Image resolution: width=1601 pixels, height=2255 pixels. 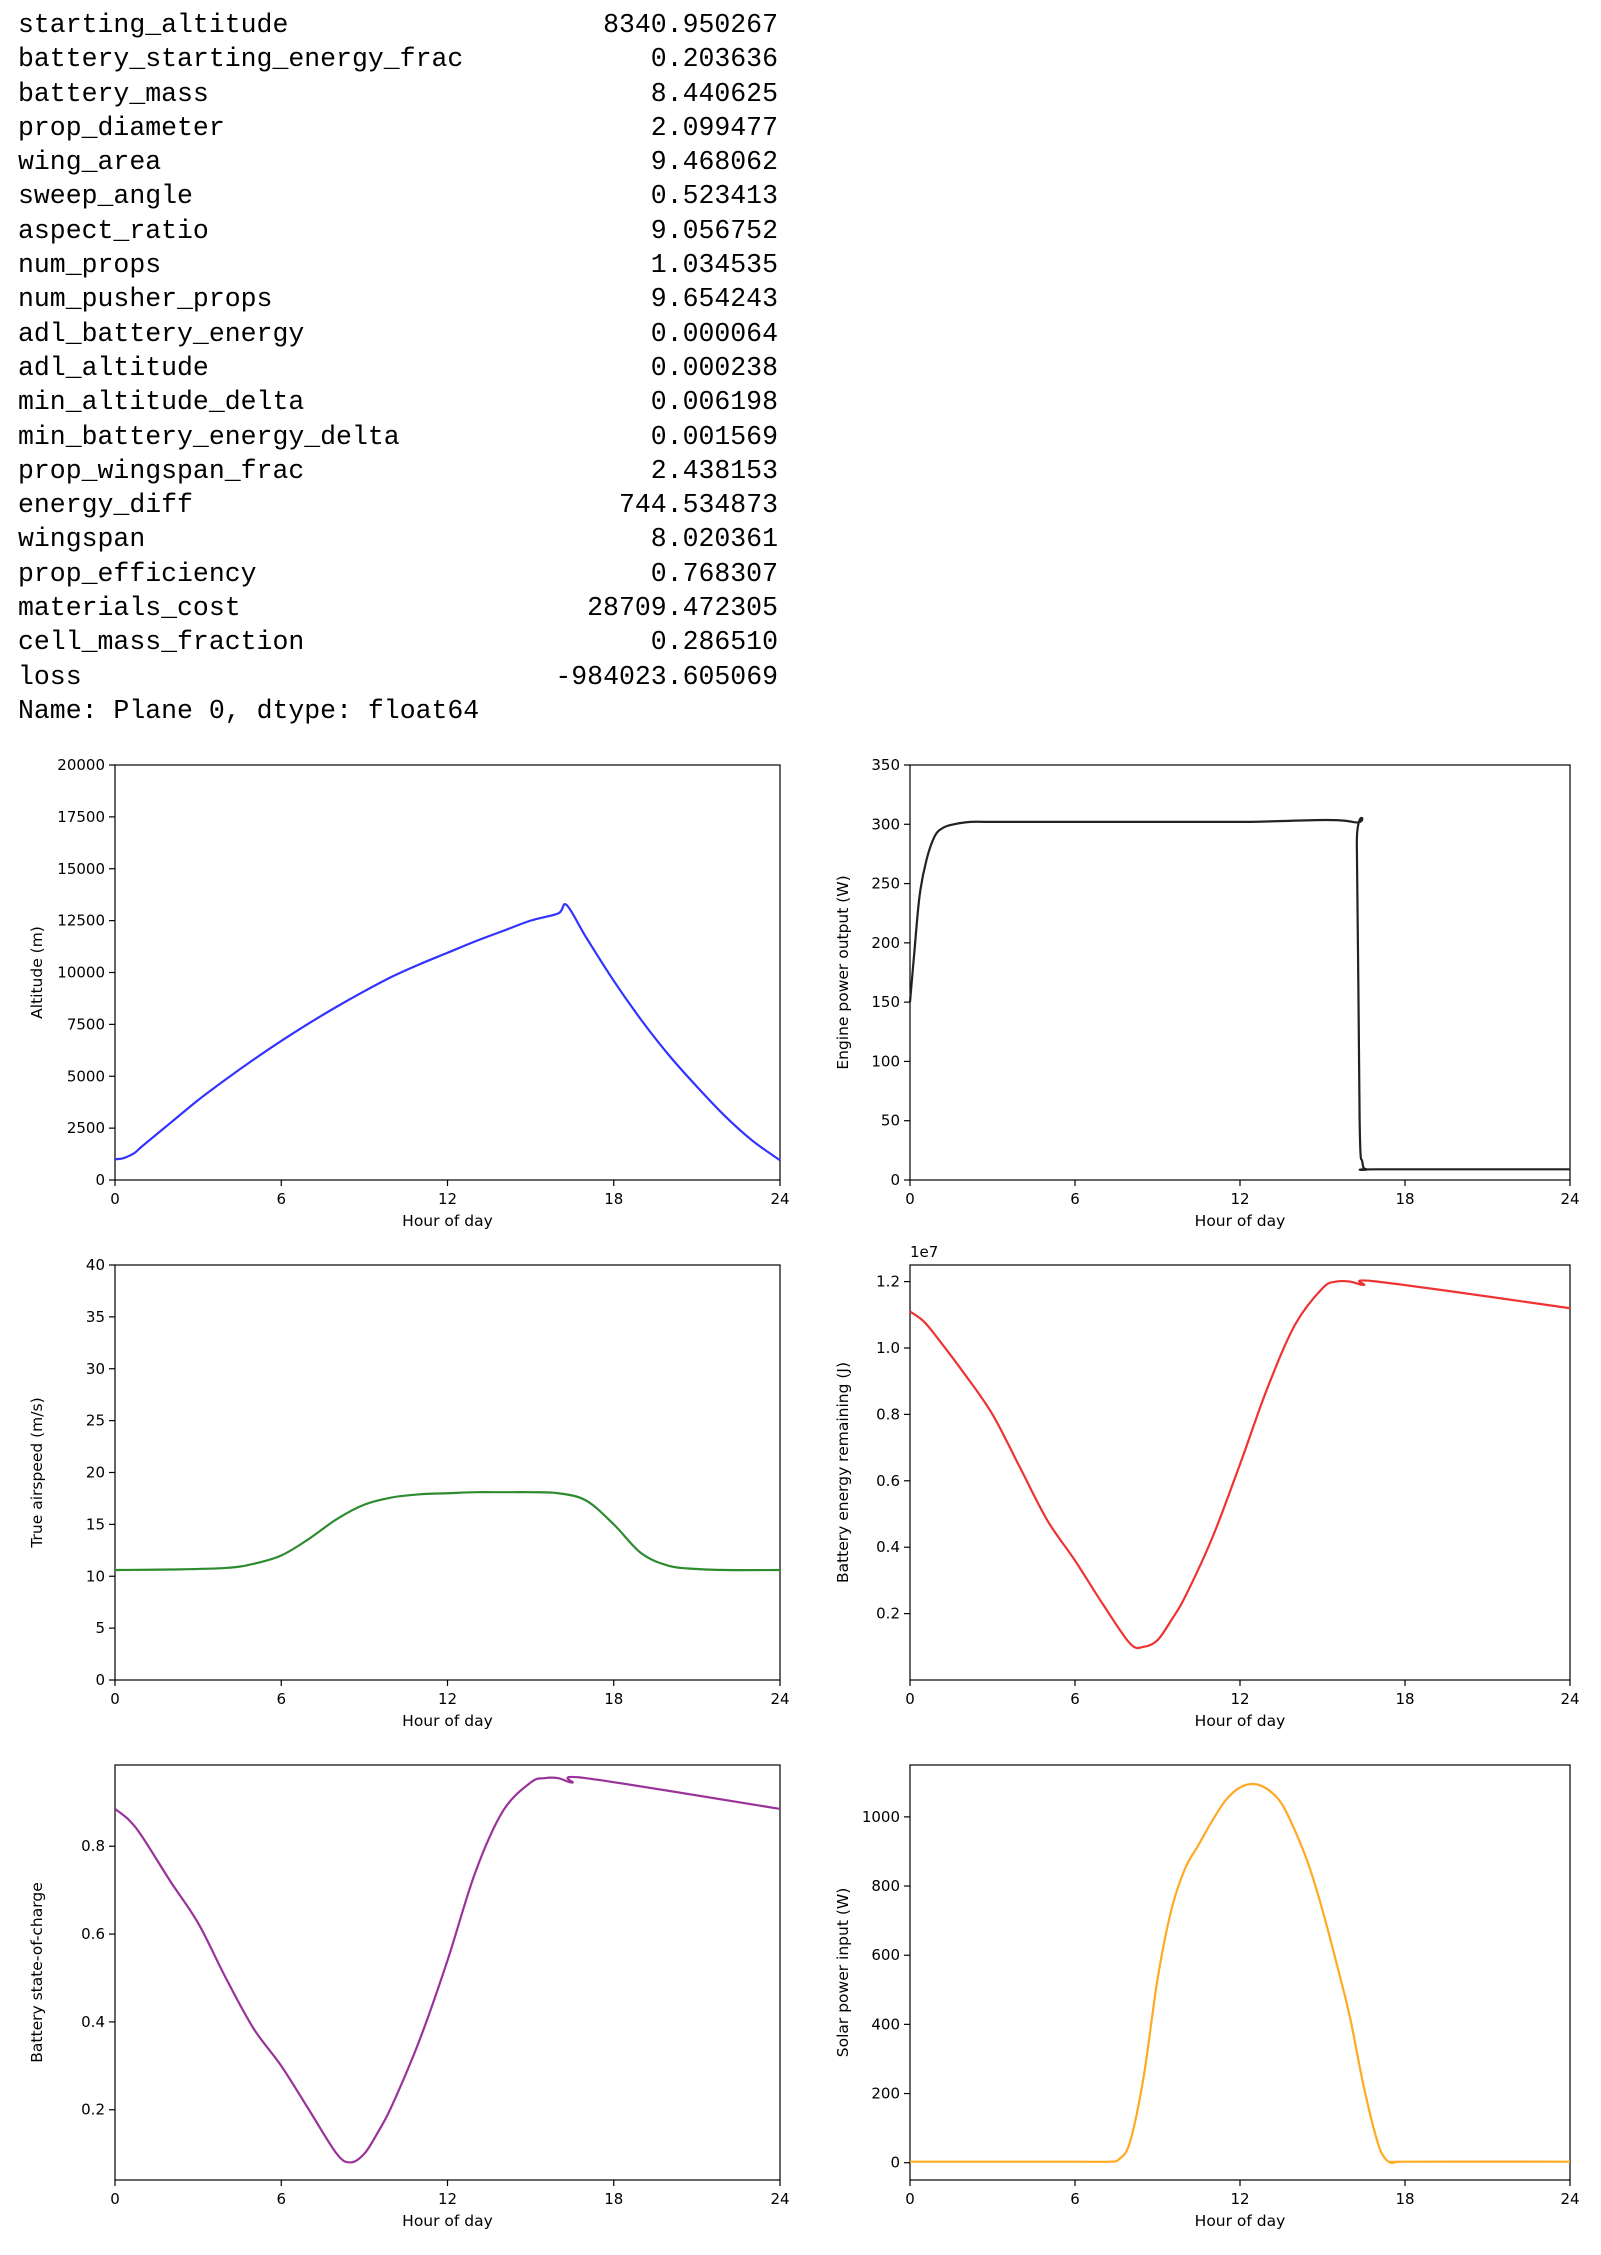 What do you see at coordinates (81, 973) in the screenshot?
I see `y-tick-label: 10000` at bounding box center [81, 973].